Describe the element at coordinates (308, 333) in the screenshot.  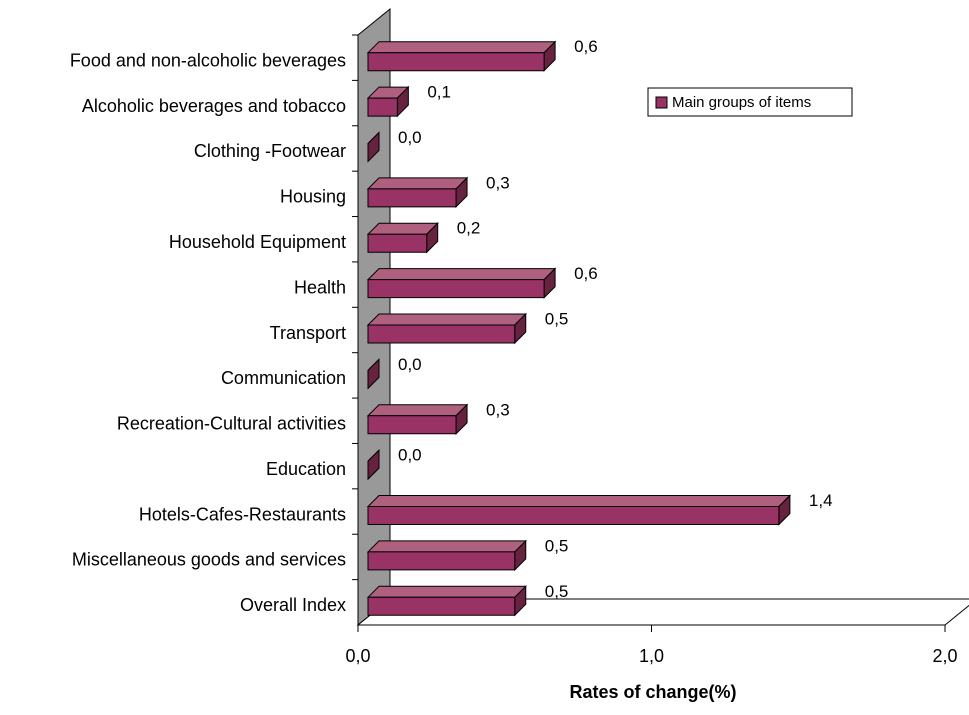
I see `y-tick-label: Transport` at that location.